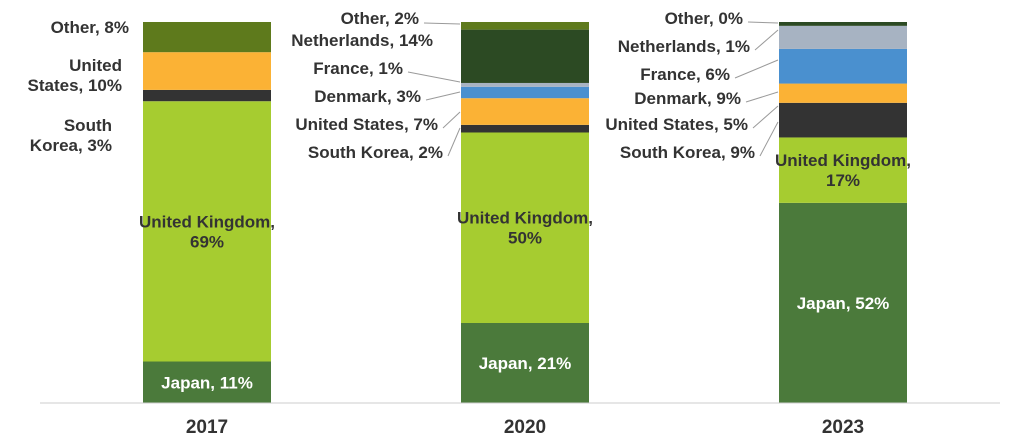 Image resolution: width=1024 pixels, height=445 pixels. I want to click on bar-other-2017, so click(207, 37).